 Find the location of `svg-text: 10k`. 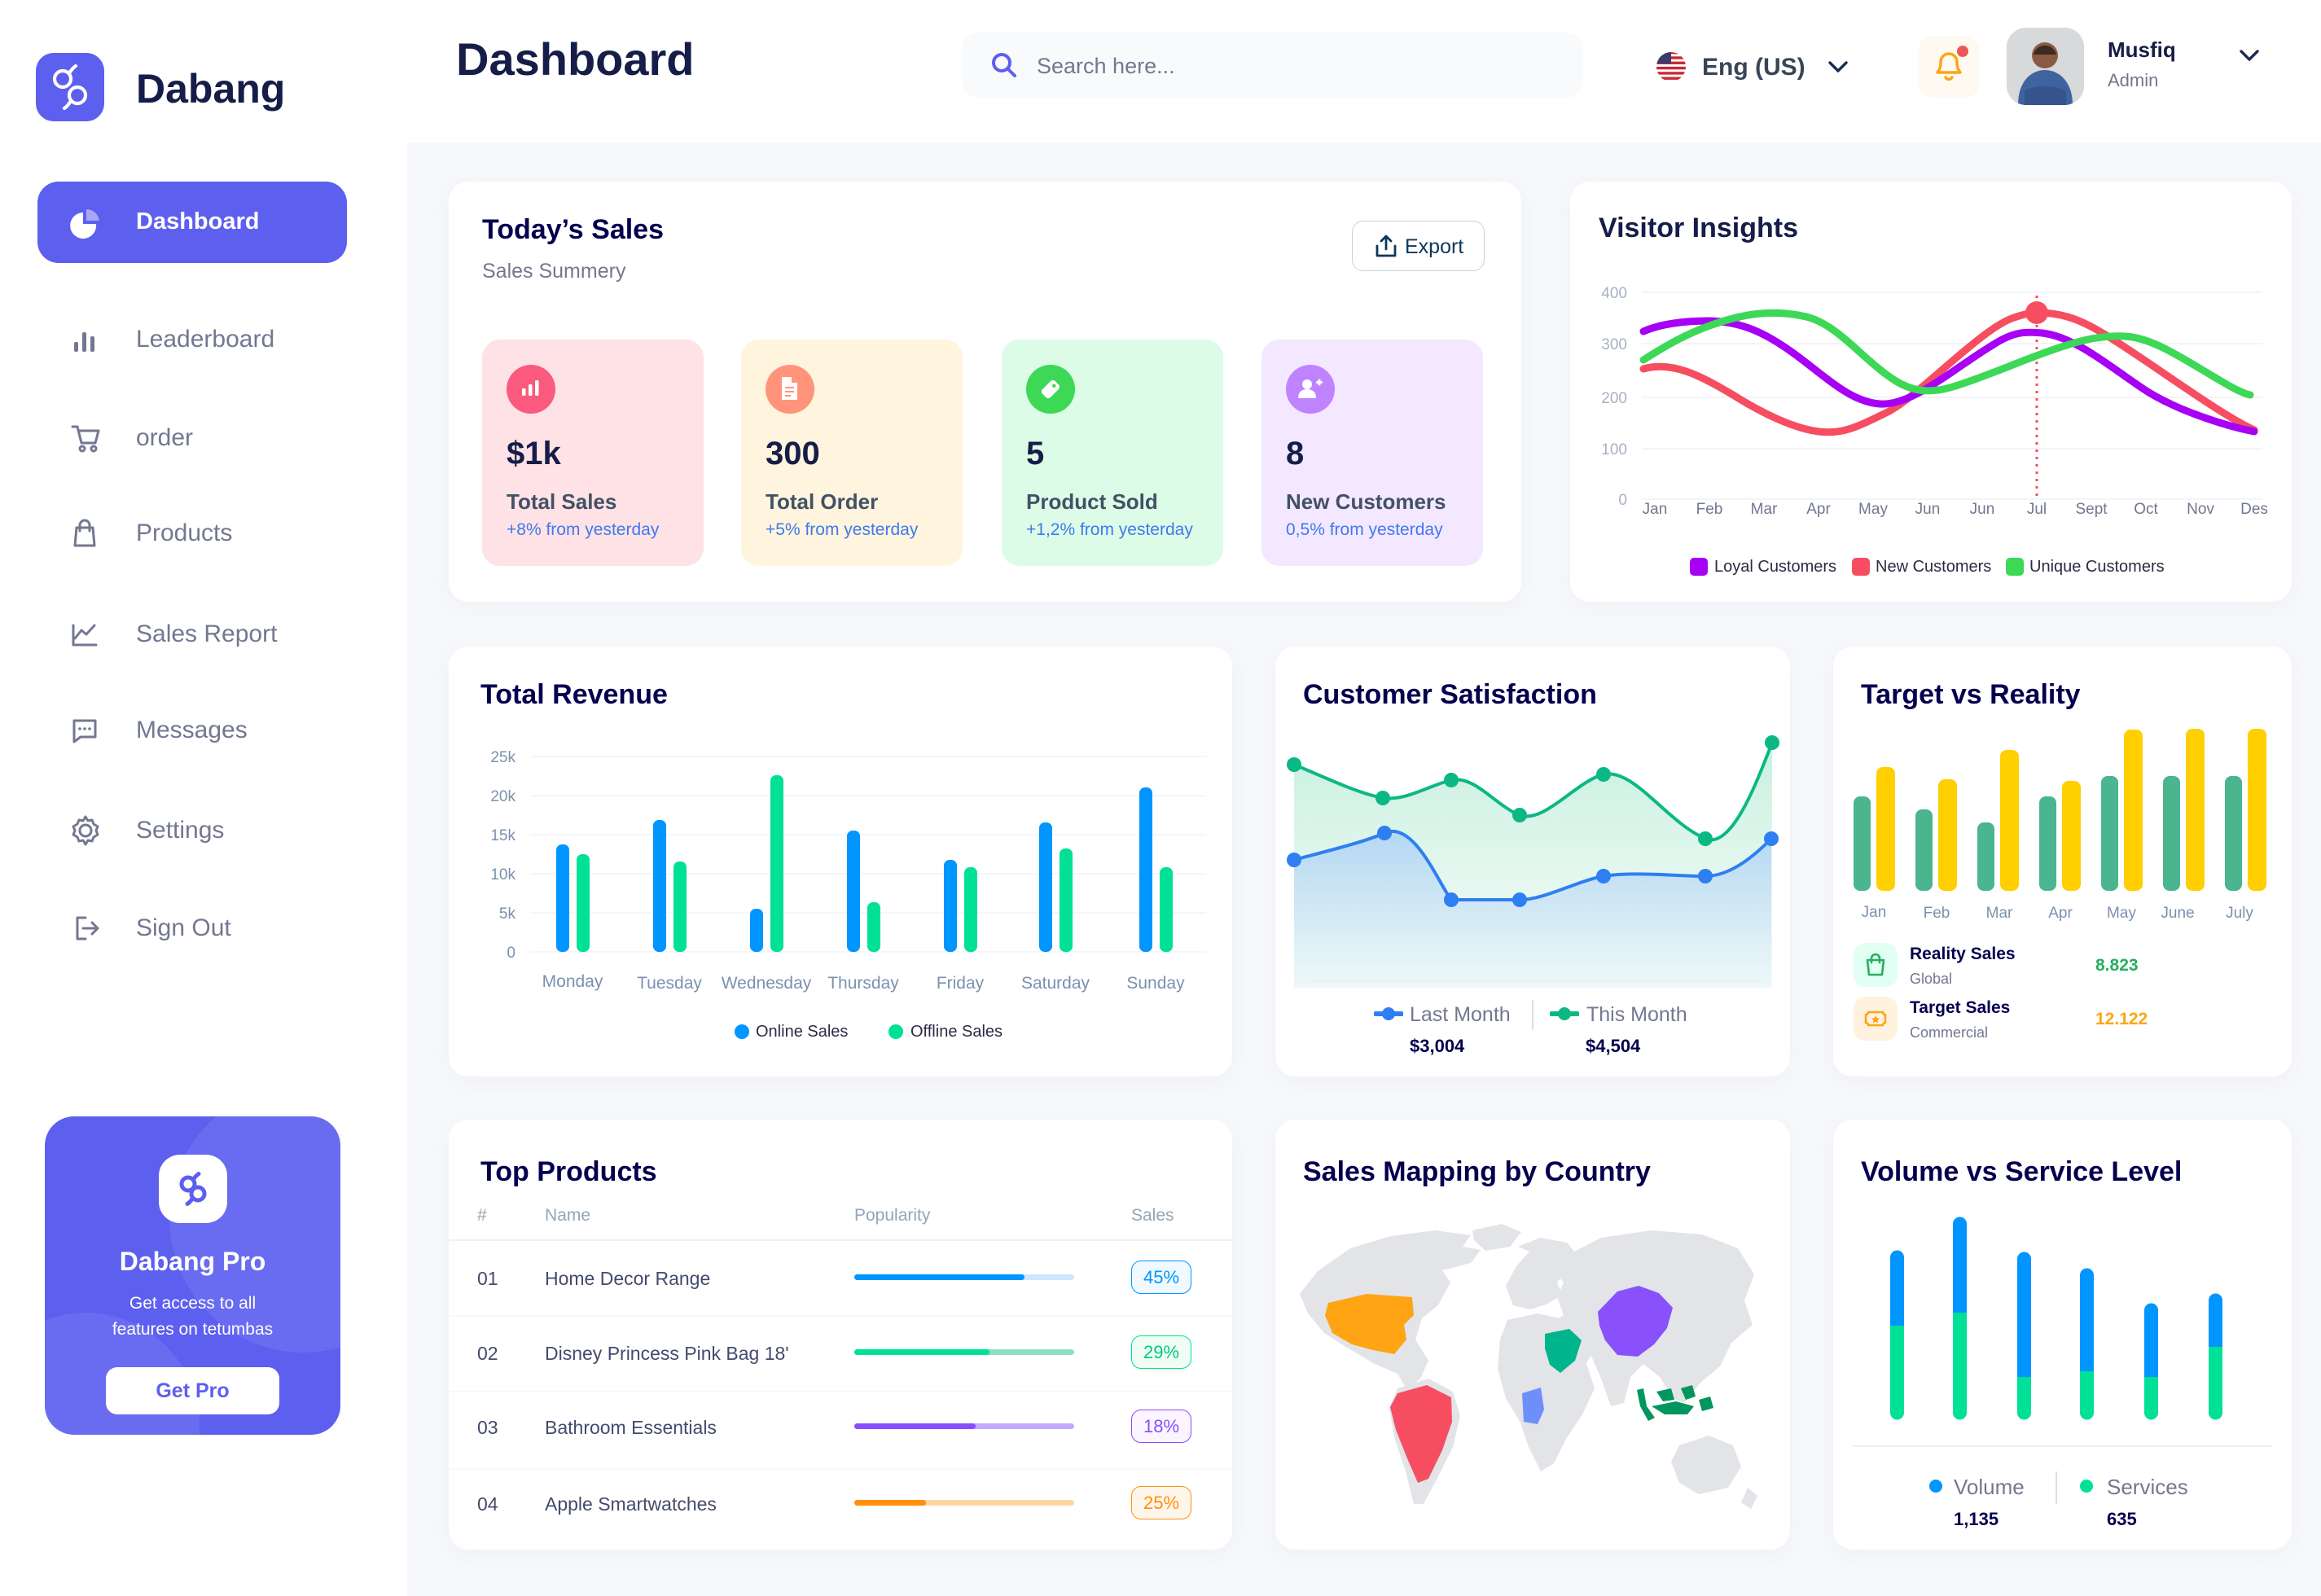

svg-text: 10k is located at coordinates (503, 875).